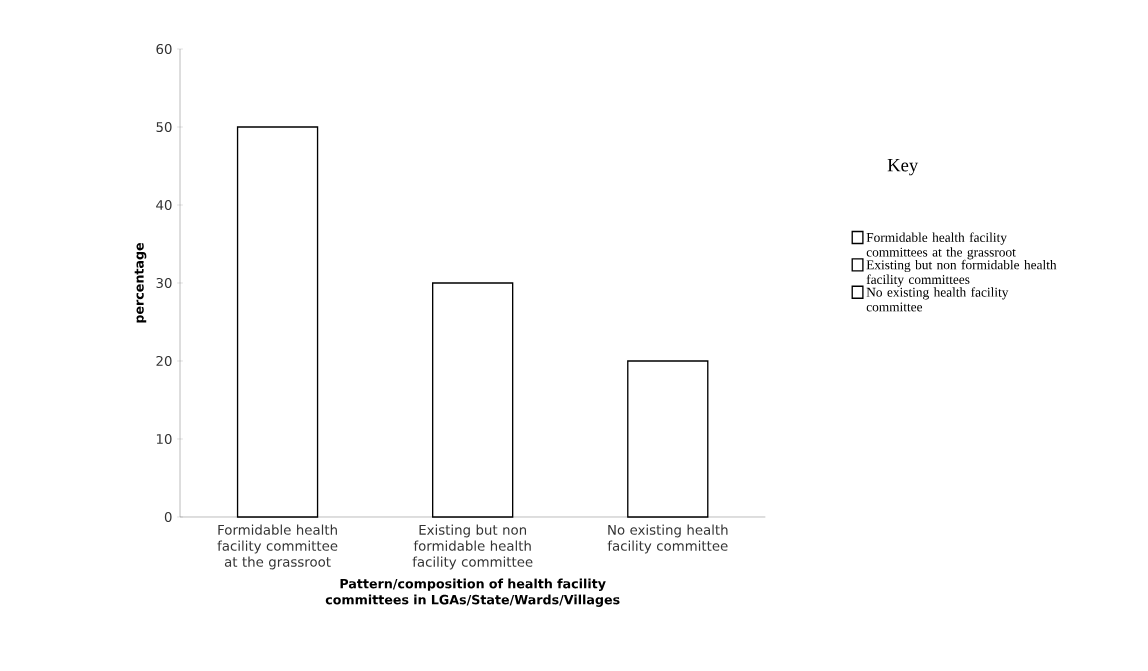  What do you see at coordinates (164, 49) in the screenshot?
I see `y-tick-label: 60` at bounding box center [164, 49].